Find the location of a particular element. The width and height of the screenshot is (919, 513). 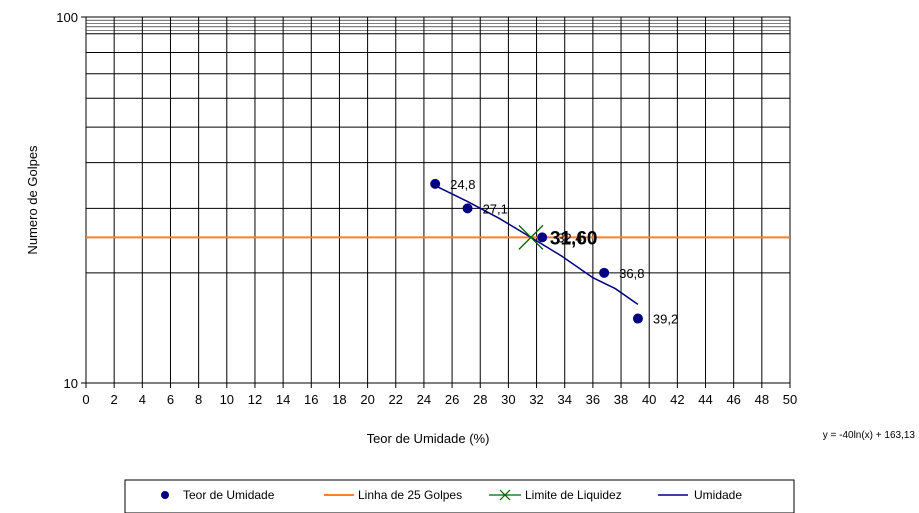

data-point-label: 24,8 is located at coordinates (462, 184).